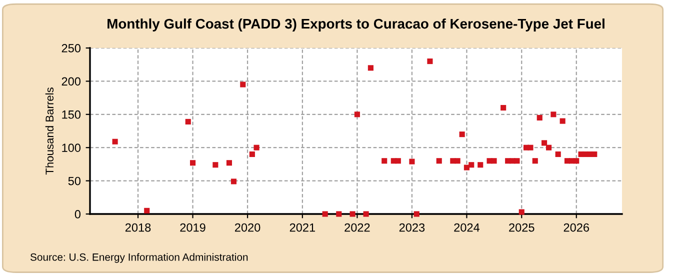  Describe the element at coordinates (77, 214) in the screenshot. I see `y-tick-label: 0` at that location.